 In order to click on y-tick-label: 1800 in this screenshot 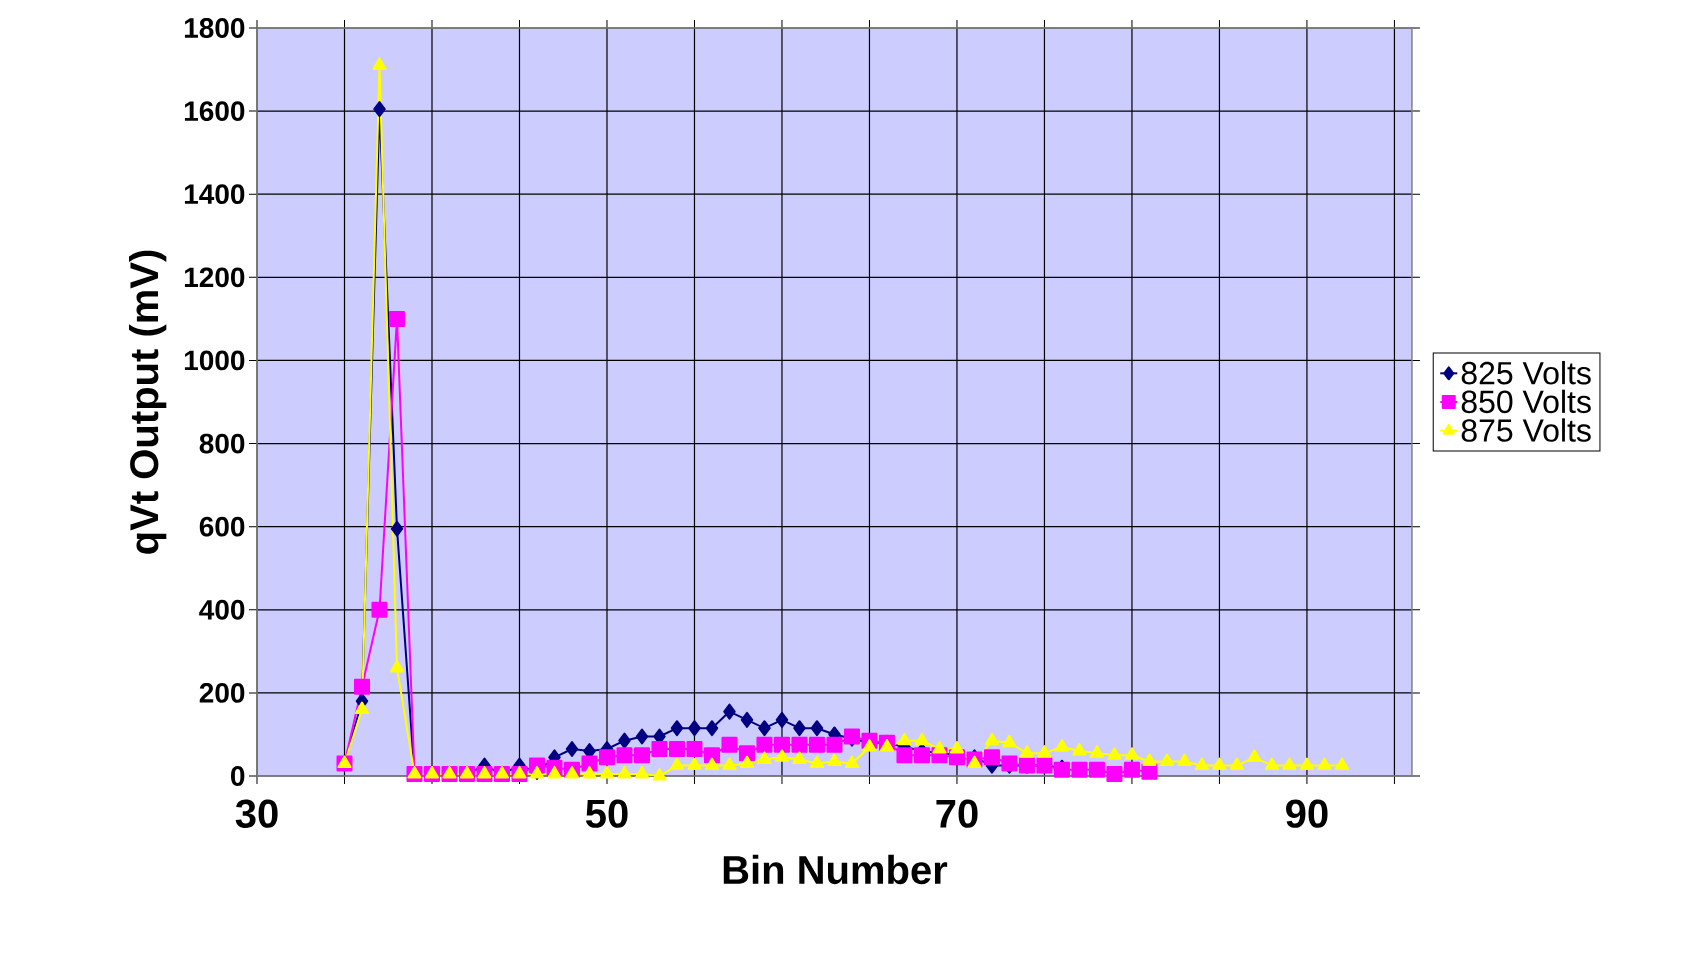, I will do `click(214, 28)`.